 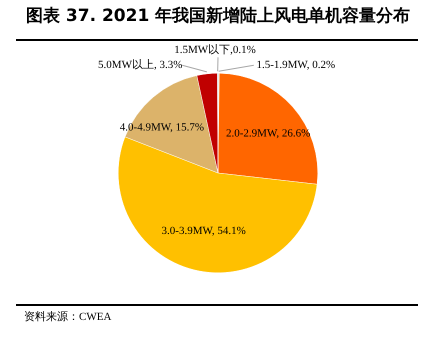 I want to click on slice-label: 1.5MW以下,0.1%, so click(x=215, y=49).